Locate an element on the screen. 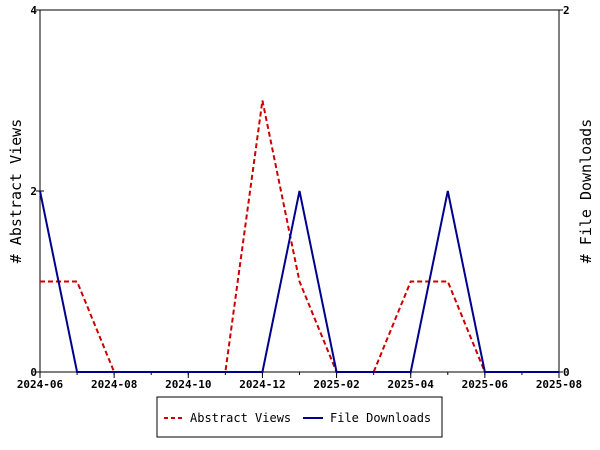 The width and height of the screenshot is (600, 450). right-tick-label: 0 is located at coordinates (566, 372).